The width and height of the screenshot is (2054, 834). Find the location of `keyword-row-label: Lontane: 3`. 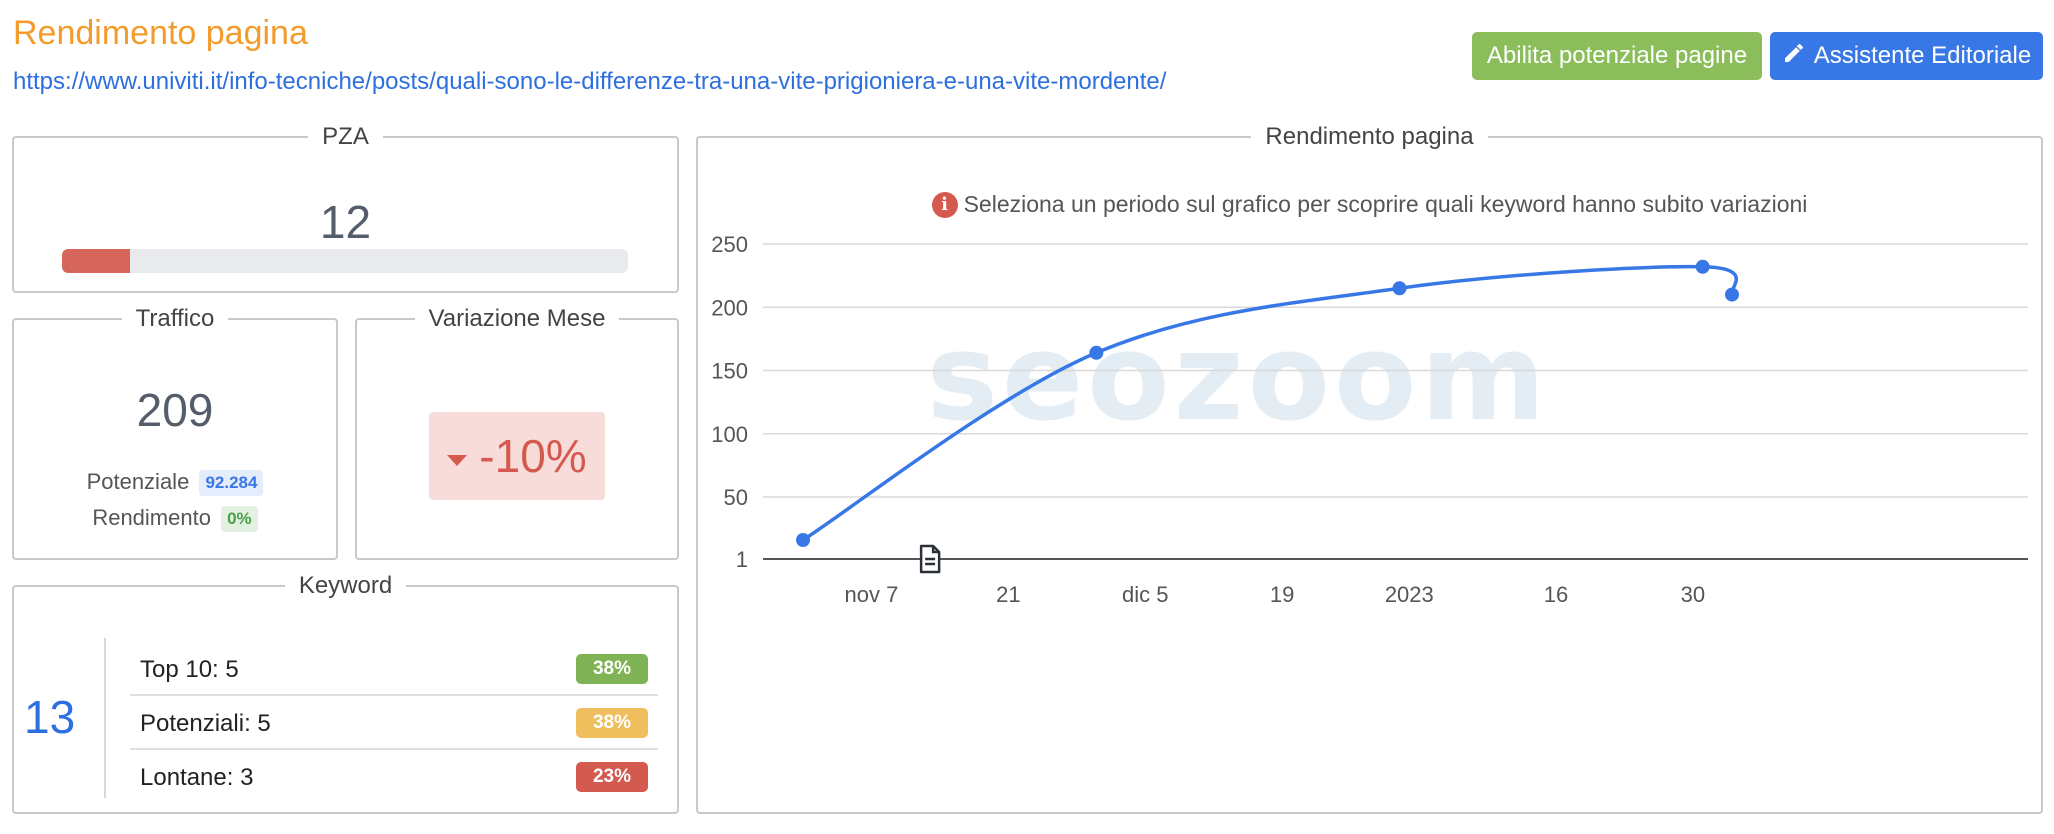

keyword-row-label: Lontane: 3 is located at coordinates (197, 777).